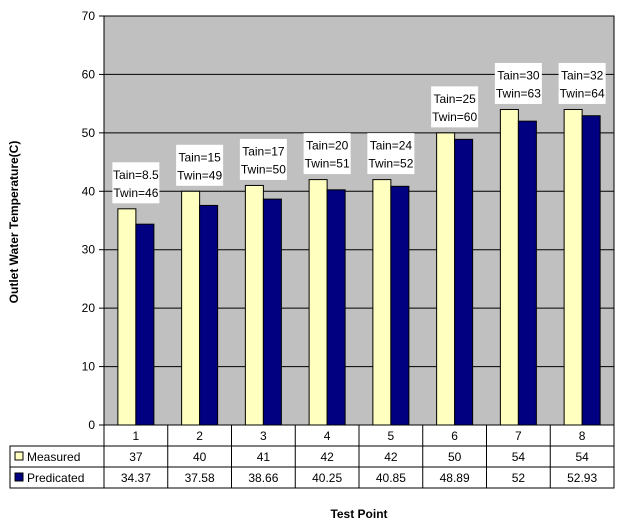 The height and width of the screenshot is (524, 621). I want to click on annotation-line2: Twin=50, so click(263, 169).